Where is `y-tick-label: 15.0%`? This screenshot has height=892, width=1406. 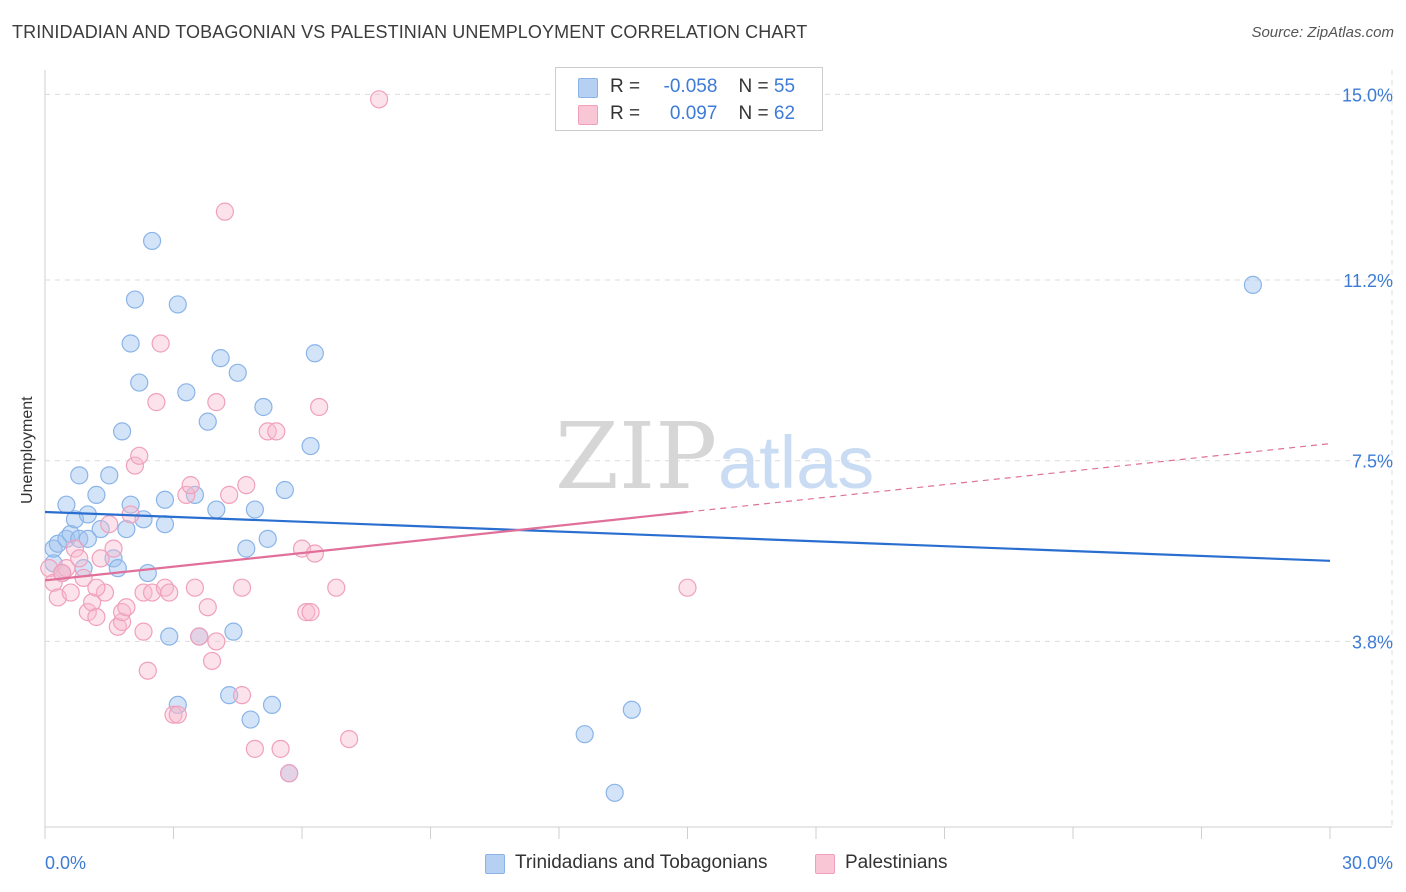
y-tick-label: 15.0% is located at coordinates (1367, 95).